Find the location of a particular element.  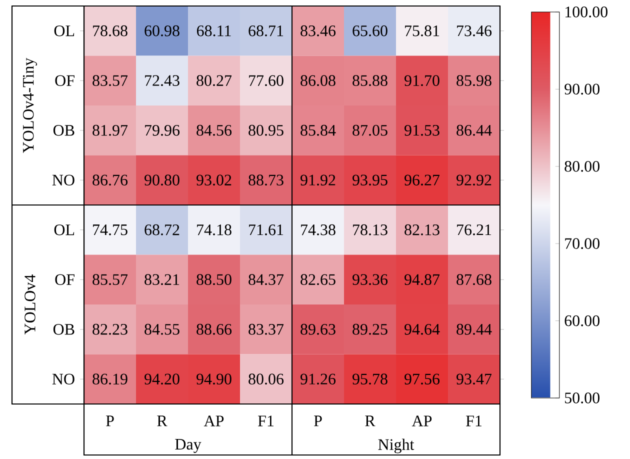

data-label: 90.80 is located at coordinates (162, 180).